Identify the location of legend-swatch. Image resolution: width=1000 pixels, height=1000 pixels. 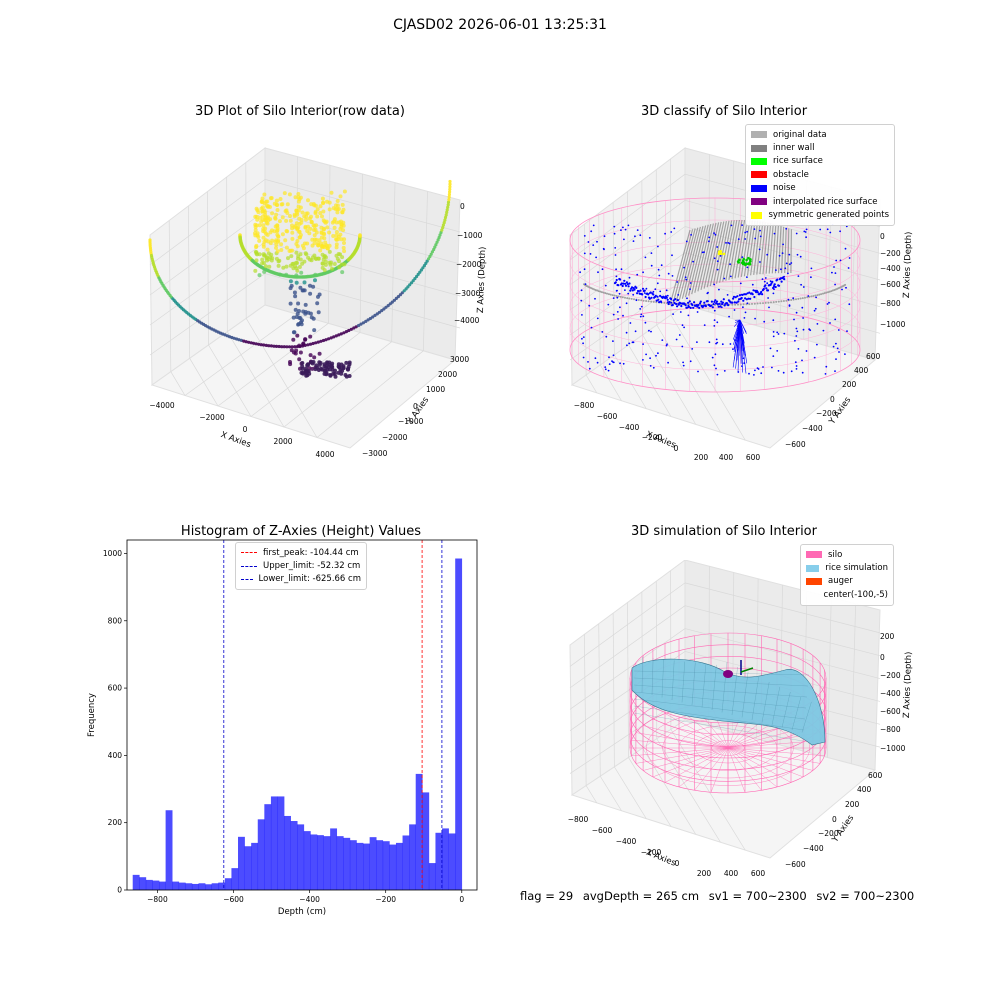
(812, 594).